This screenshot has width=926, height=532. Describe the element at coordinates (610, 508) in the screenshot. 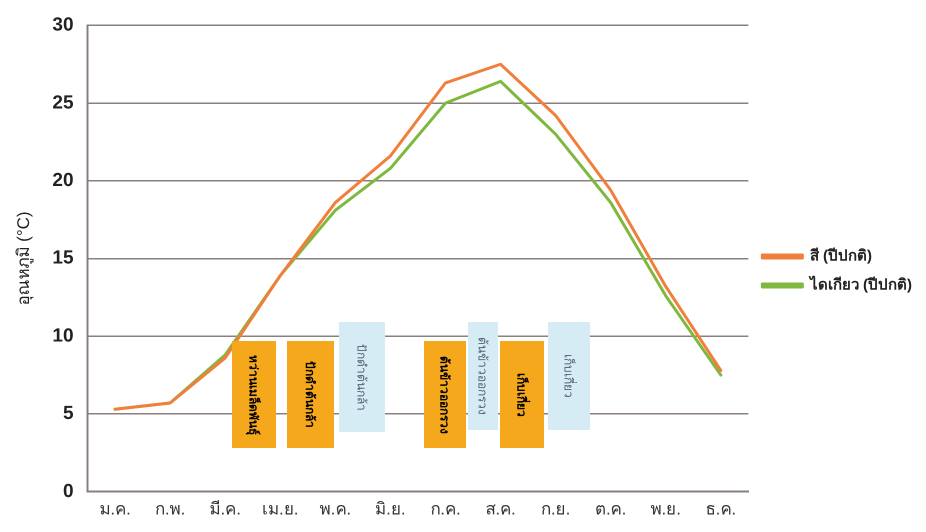

I see `x-tick-label: ต.ค.` at that location.